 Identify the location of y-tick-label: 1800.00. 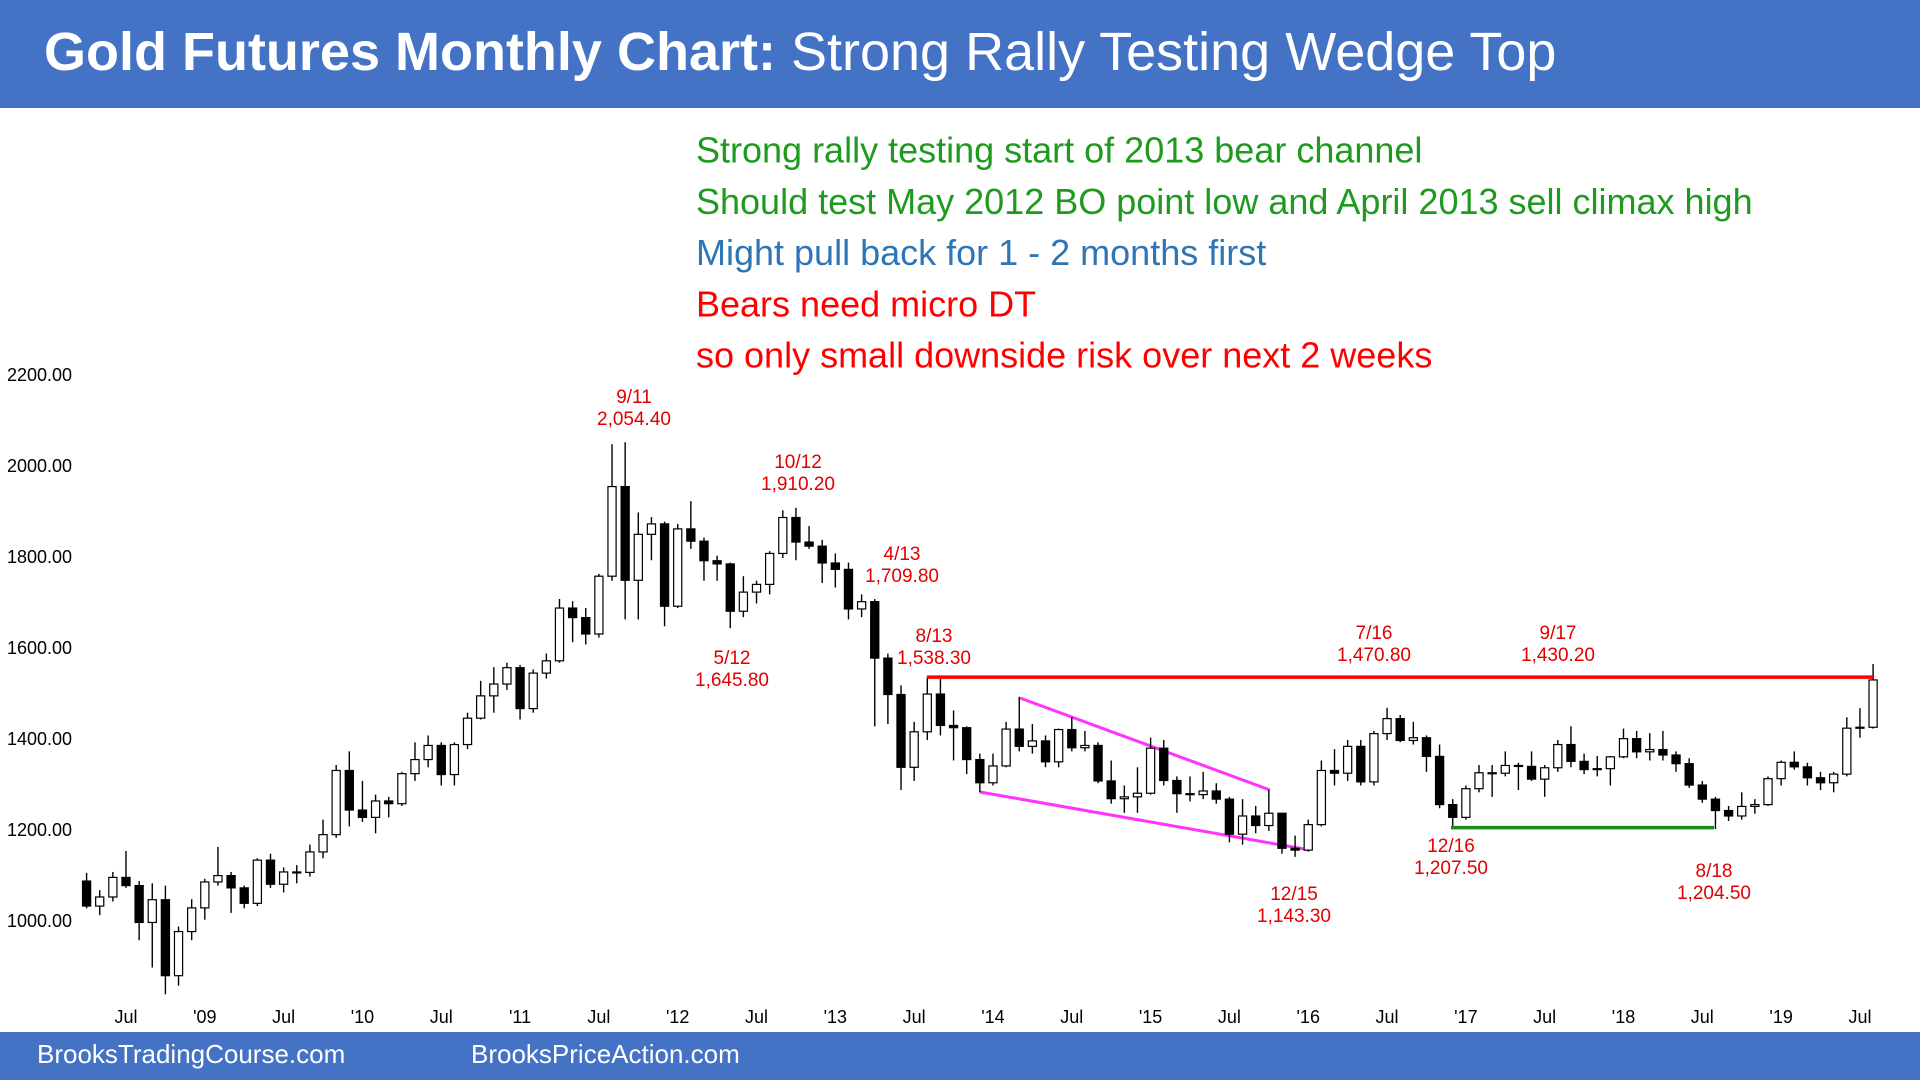
(39, 557).